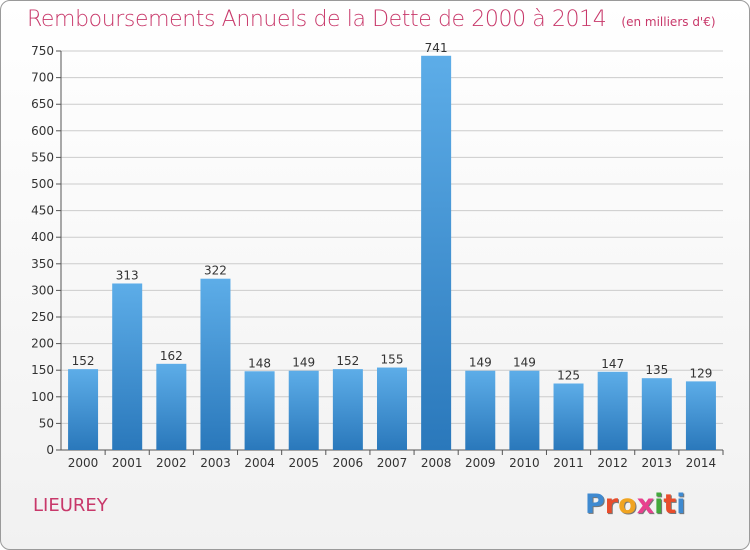  What do you see at coordinates (612, 463) in the screenshot?
I see `x-tick-label: 2012` at bounding box center [612, 463].